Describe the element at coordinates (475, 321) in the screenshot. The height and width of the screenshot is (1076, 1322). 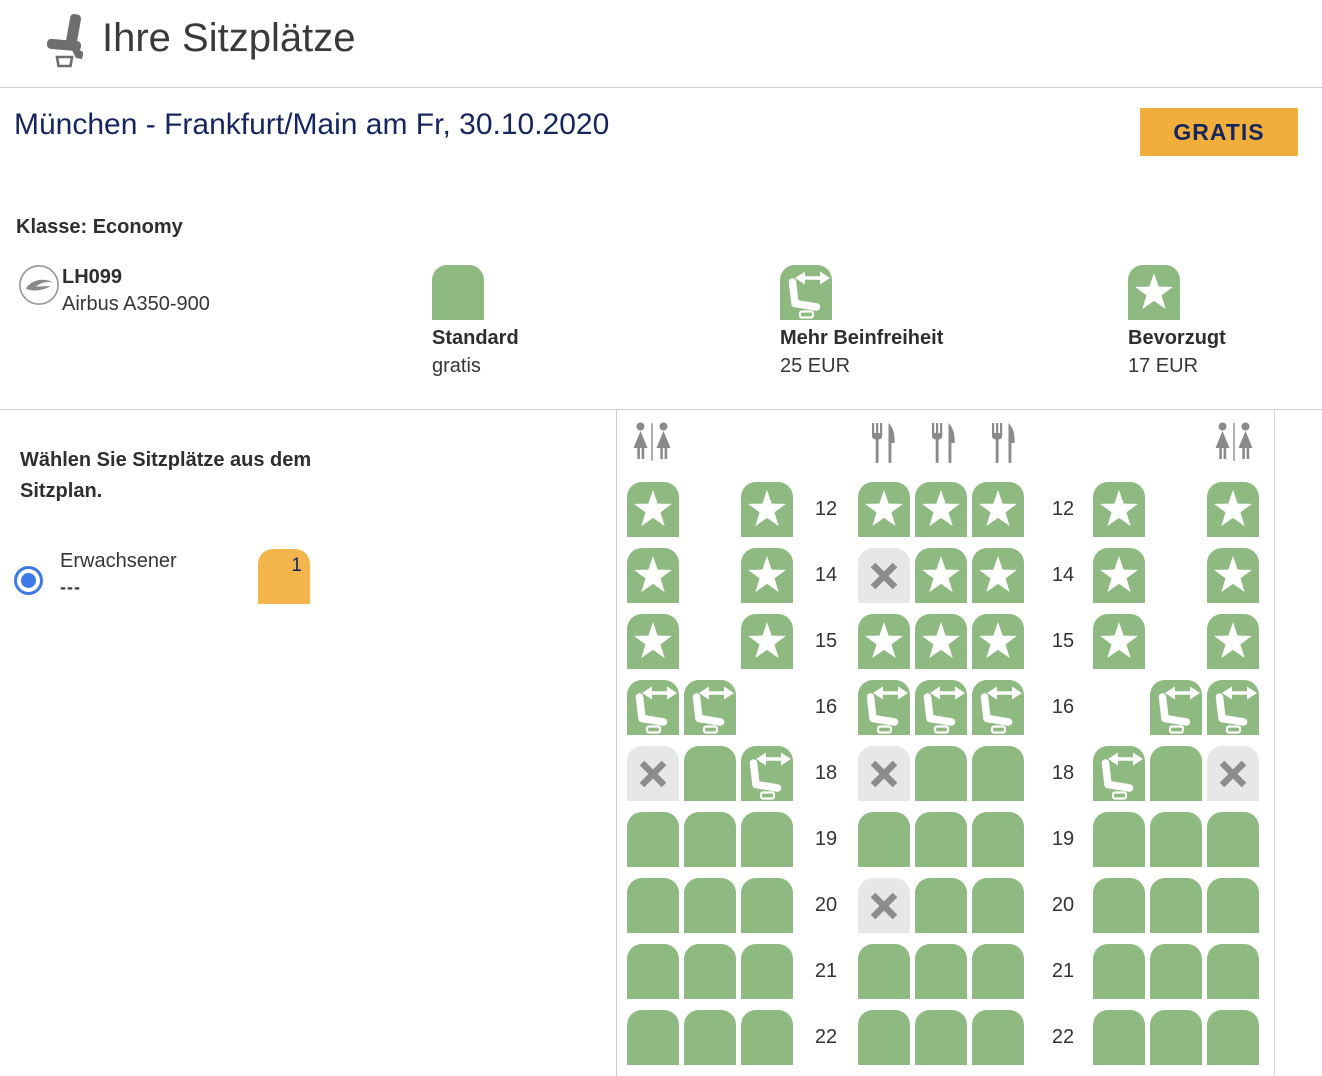
I see `legend-item-standard: Standard gratis` at that location.